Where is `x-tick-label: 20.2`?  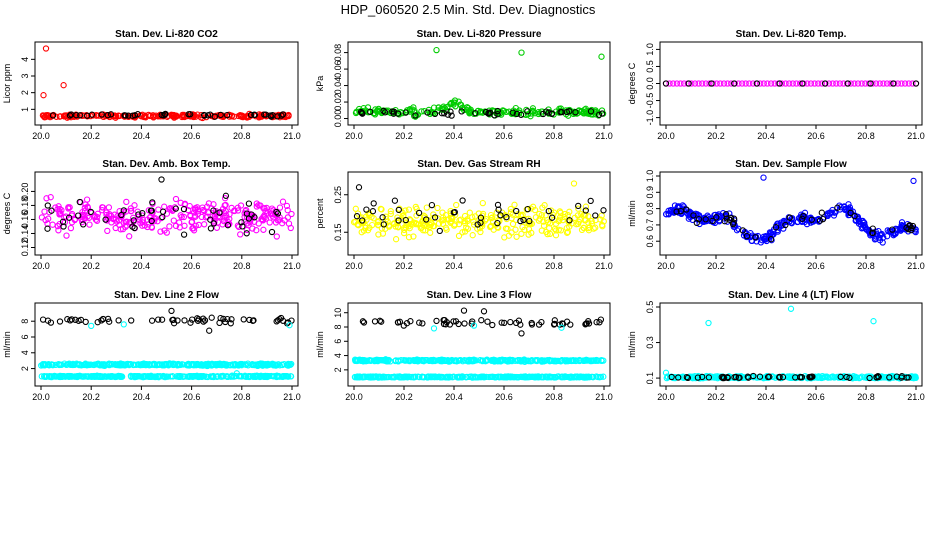
x-tick-label: 20.2 is located at coordinates (91, 136).